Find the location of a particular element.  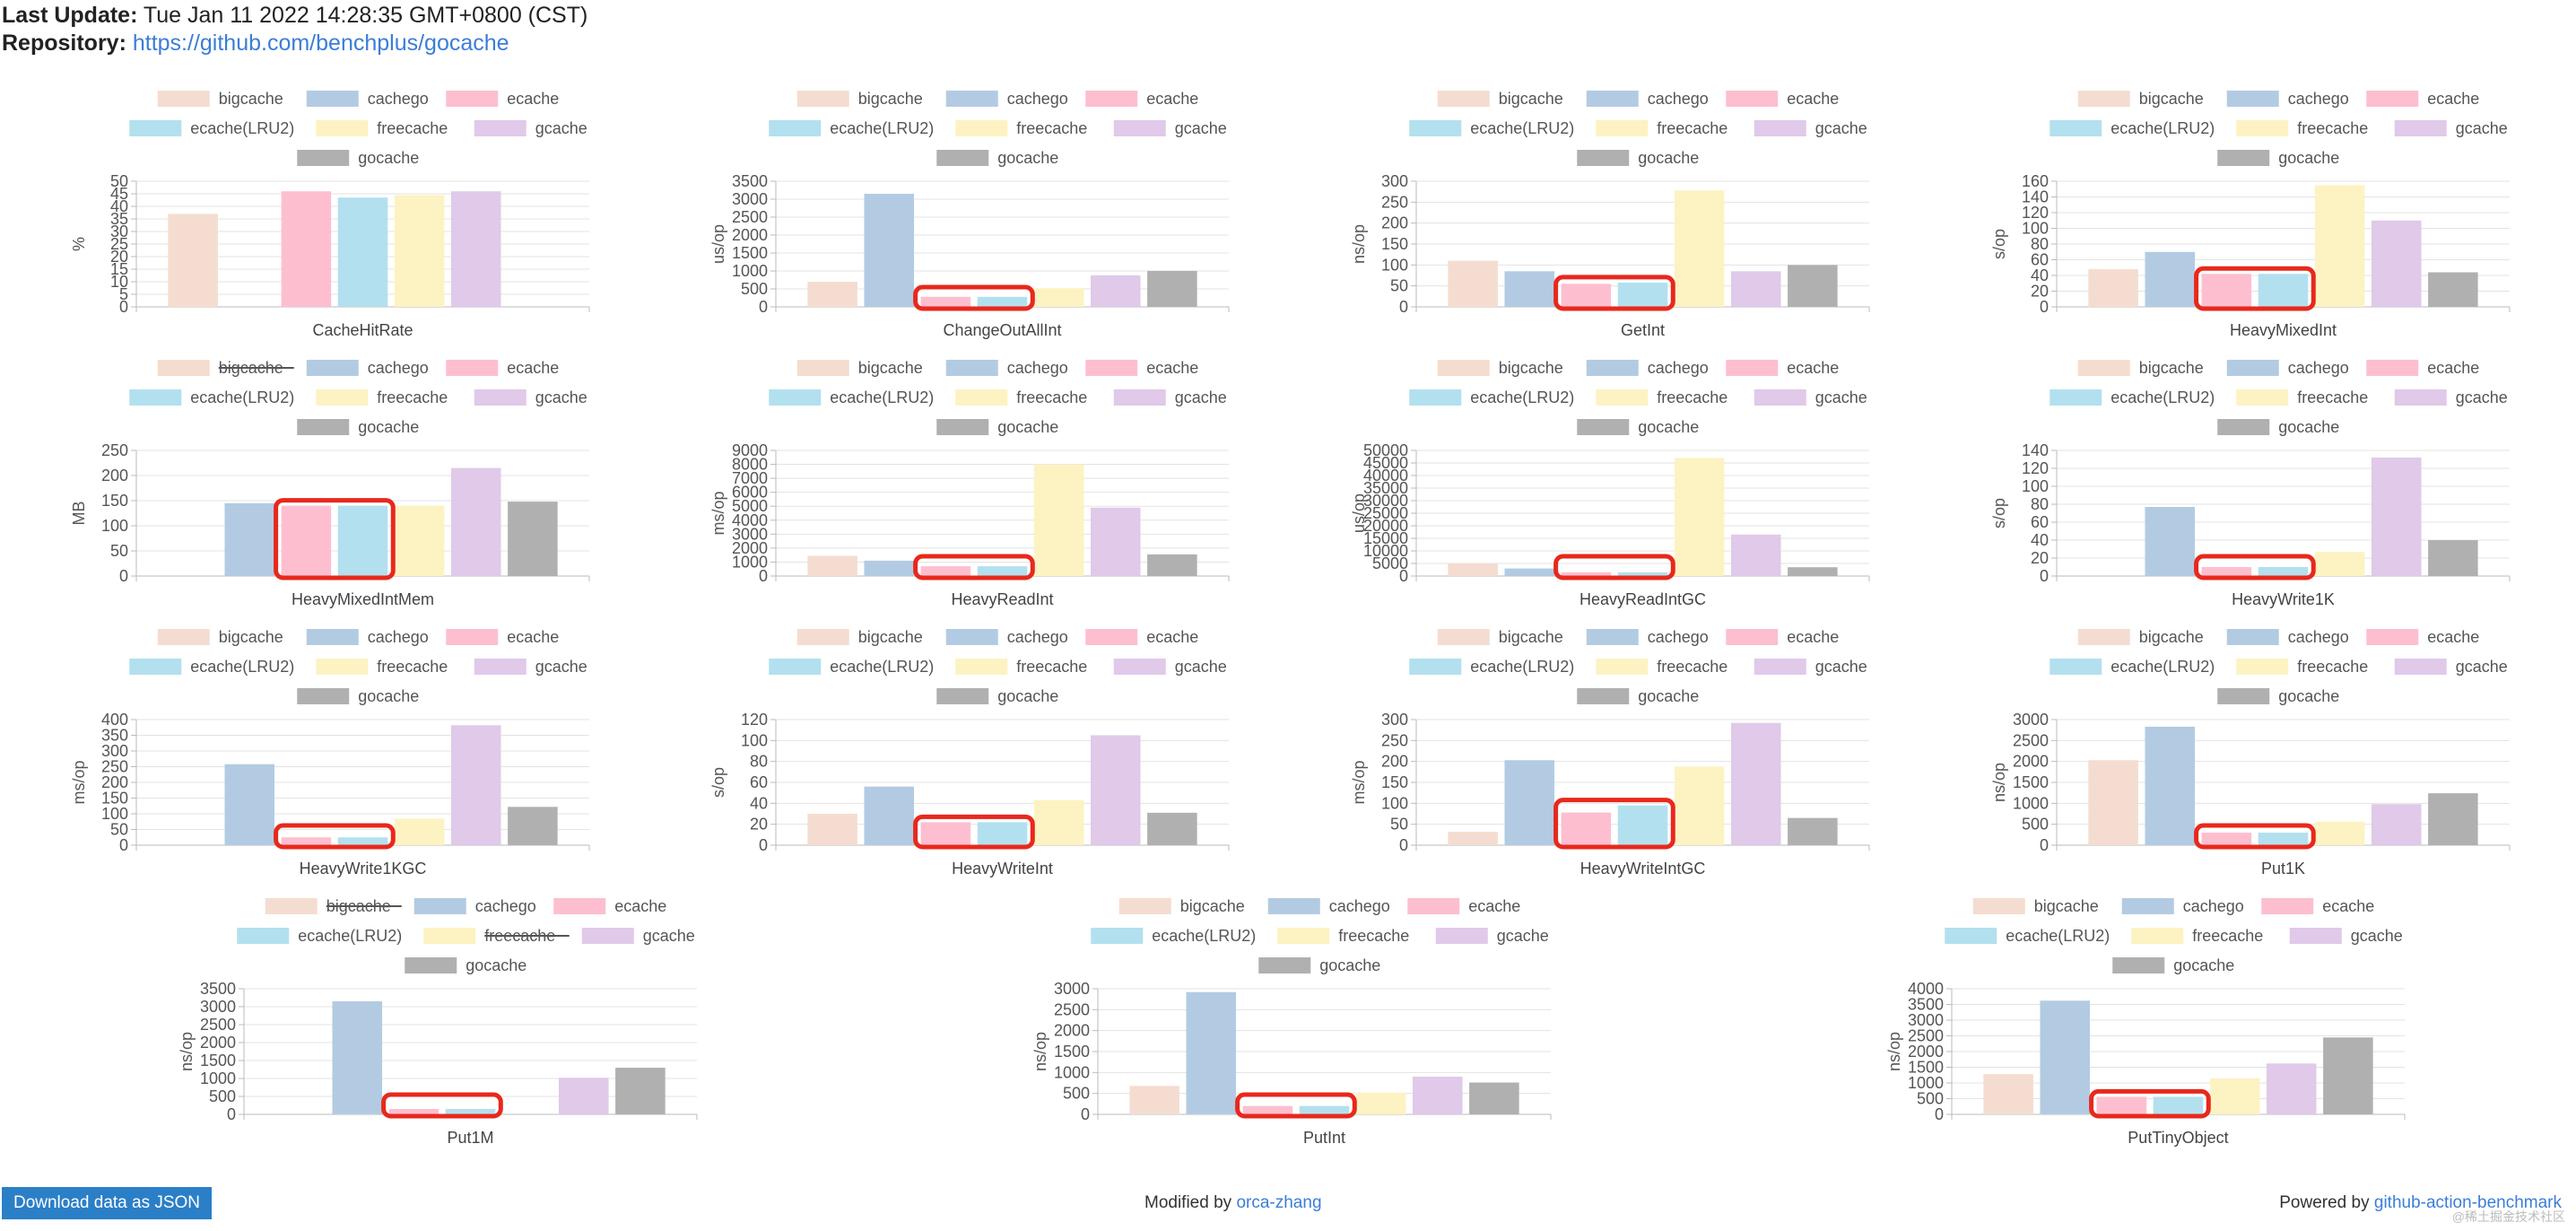

modified-by-link: orca-zhang is located at coordinates (1279, 1202).